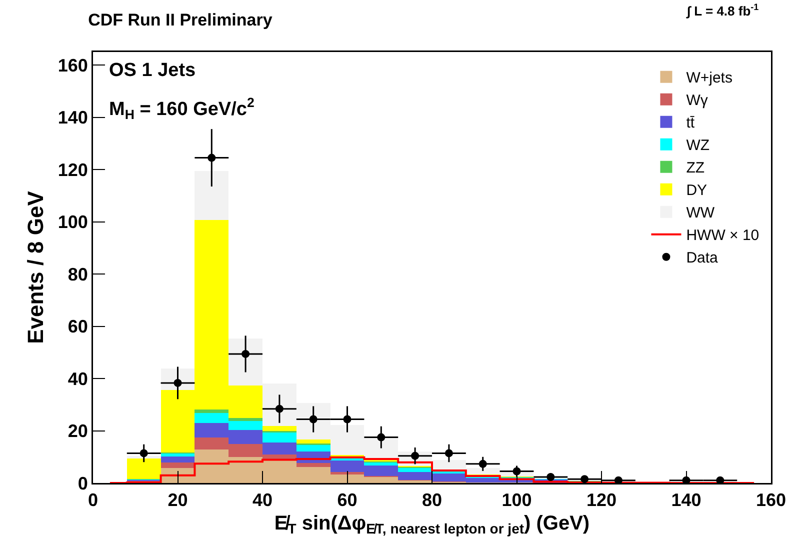 The image size is (801, 545). I want to click on legend-label: W+jets, so click(709, 78).